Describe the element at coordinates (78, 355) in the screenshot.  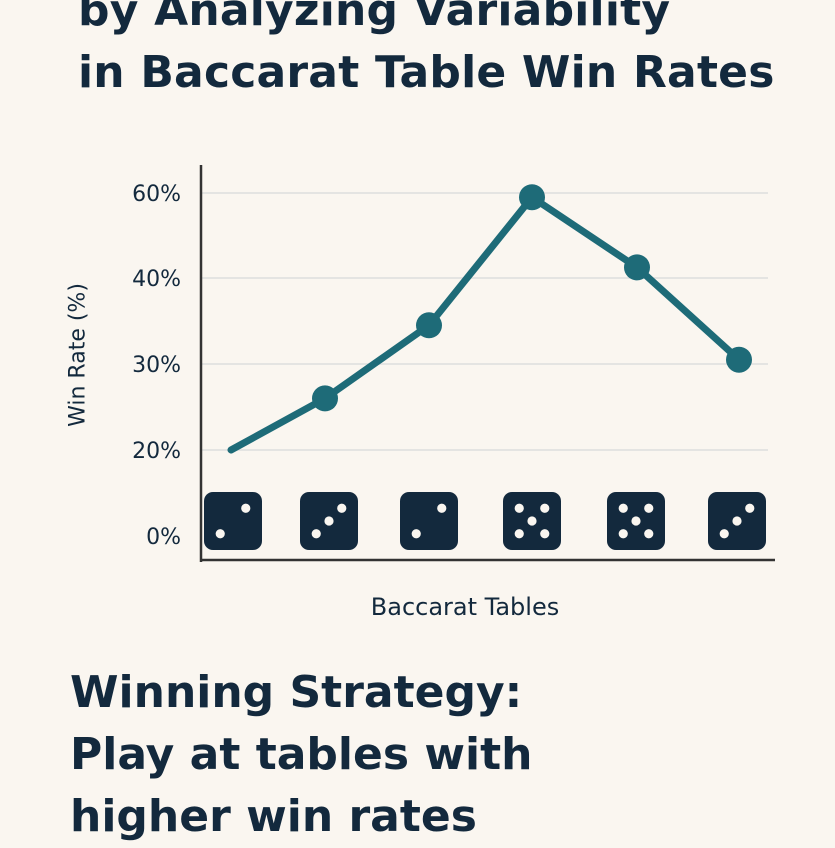
I see `y-axis-label: Win Rate (%)` at that location.